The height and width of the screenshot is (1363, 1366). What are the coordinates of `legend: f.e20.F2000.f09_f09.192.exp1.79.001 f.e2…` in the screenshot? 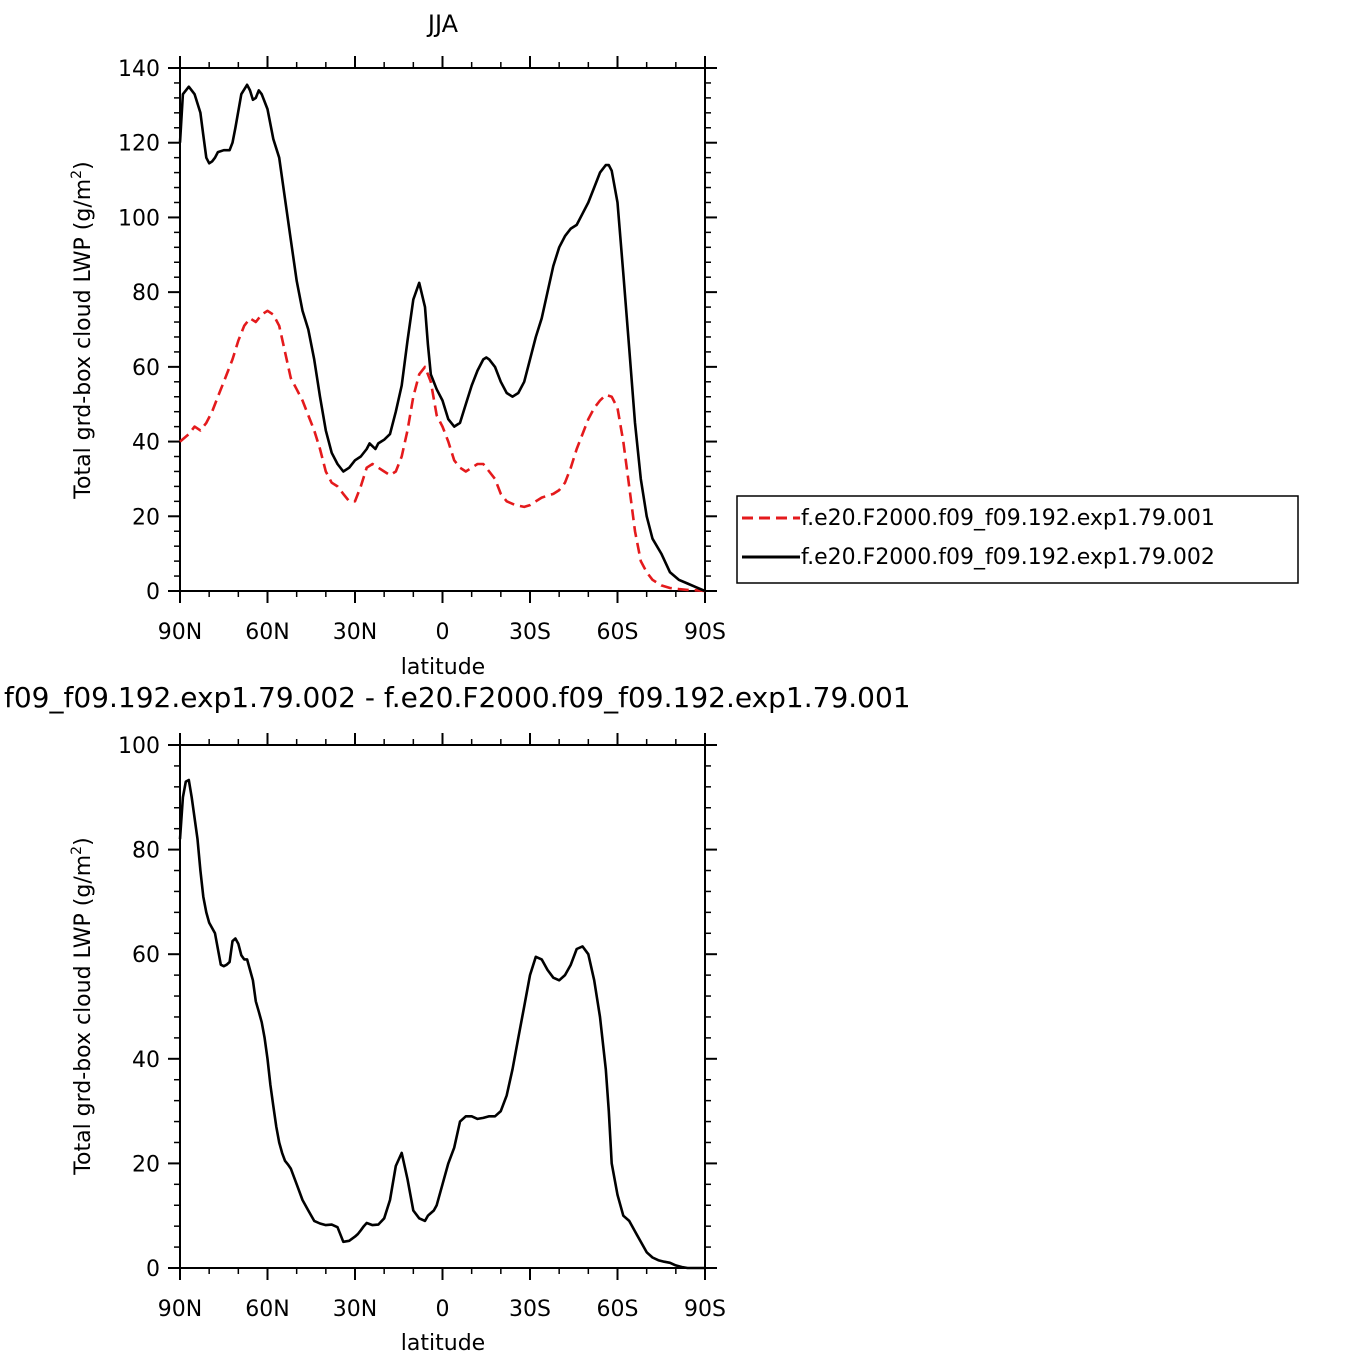 It's located at (1017, 539).